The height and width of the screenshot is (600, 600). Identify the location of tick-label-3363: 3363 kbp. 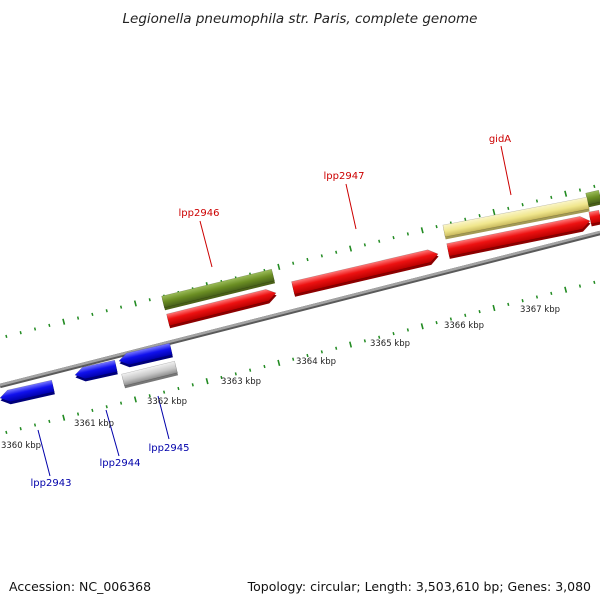
(241, 382).